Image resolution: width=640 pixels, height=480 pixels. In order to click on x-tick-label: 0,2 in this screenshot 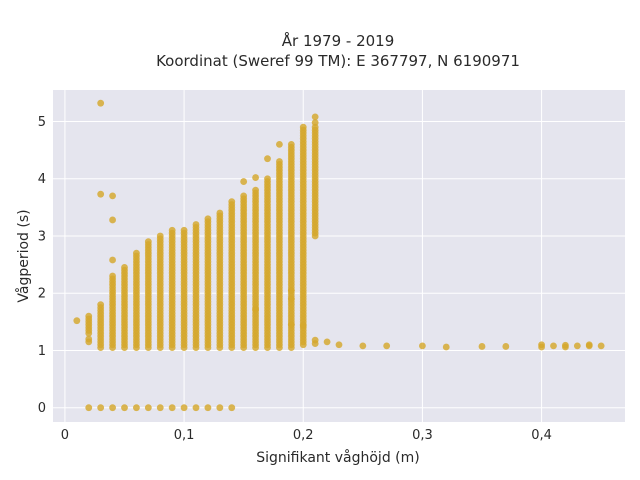, I will do `click(303, 435)`.